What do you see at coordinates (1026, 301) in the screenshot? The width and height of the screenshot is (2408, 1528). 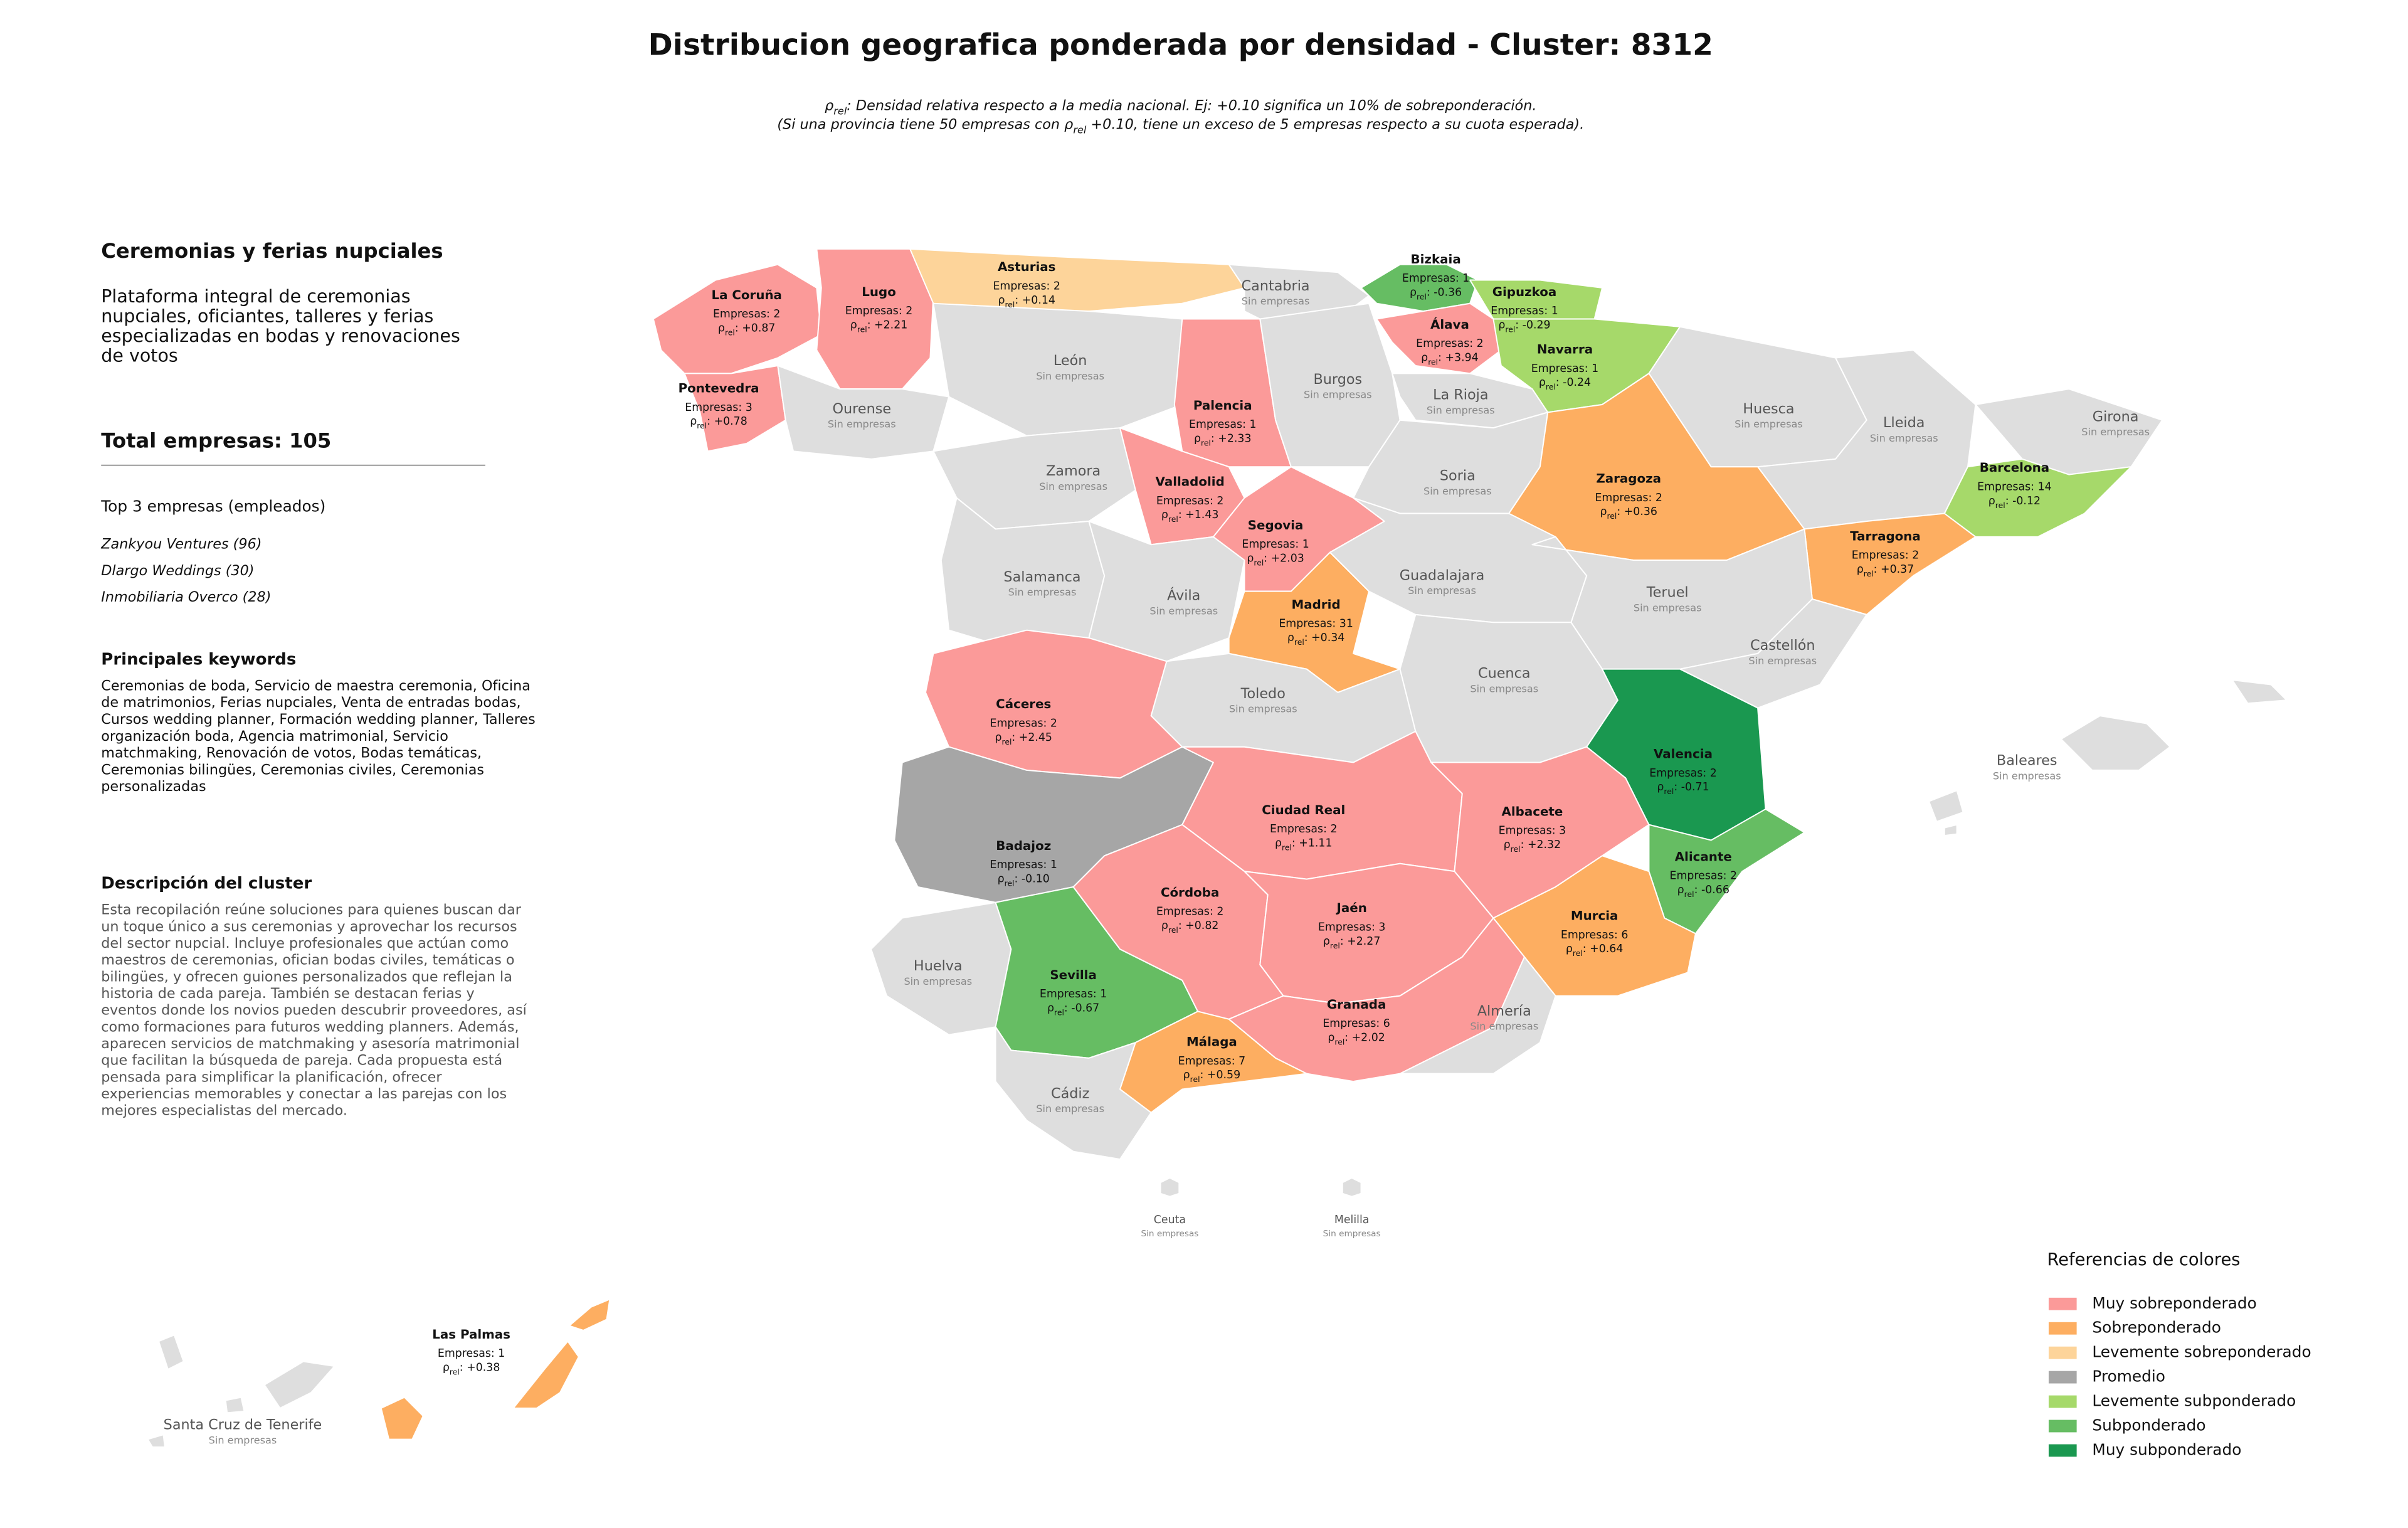 I see `rho-label: ρrel: +0.14` at bounding box center [1026, 301].